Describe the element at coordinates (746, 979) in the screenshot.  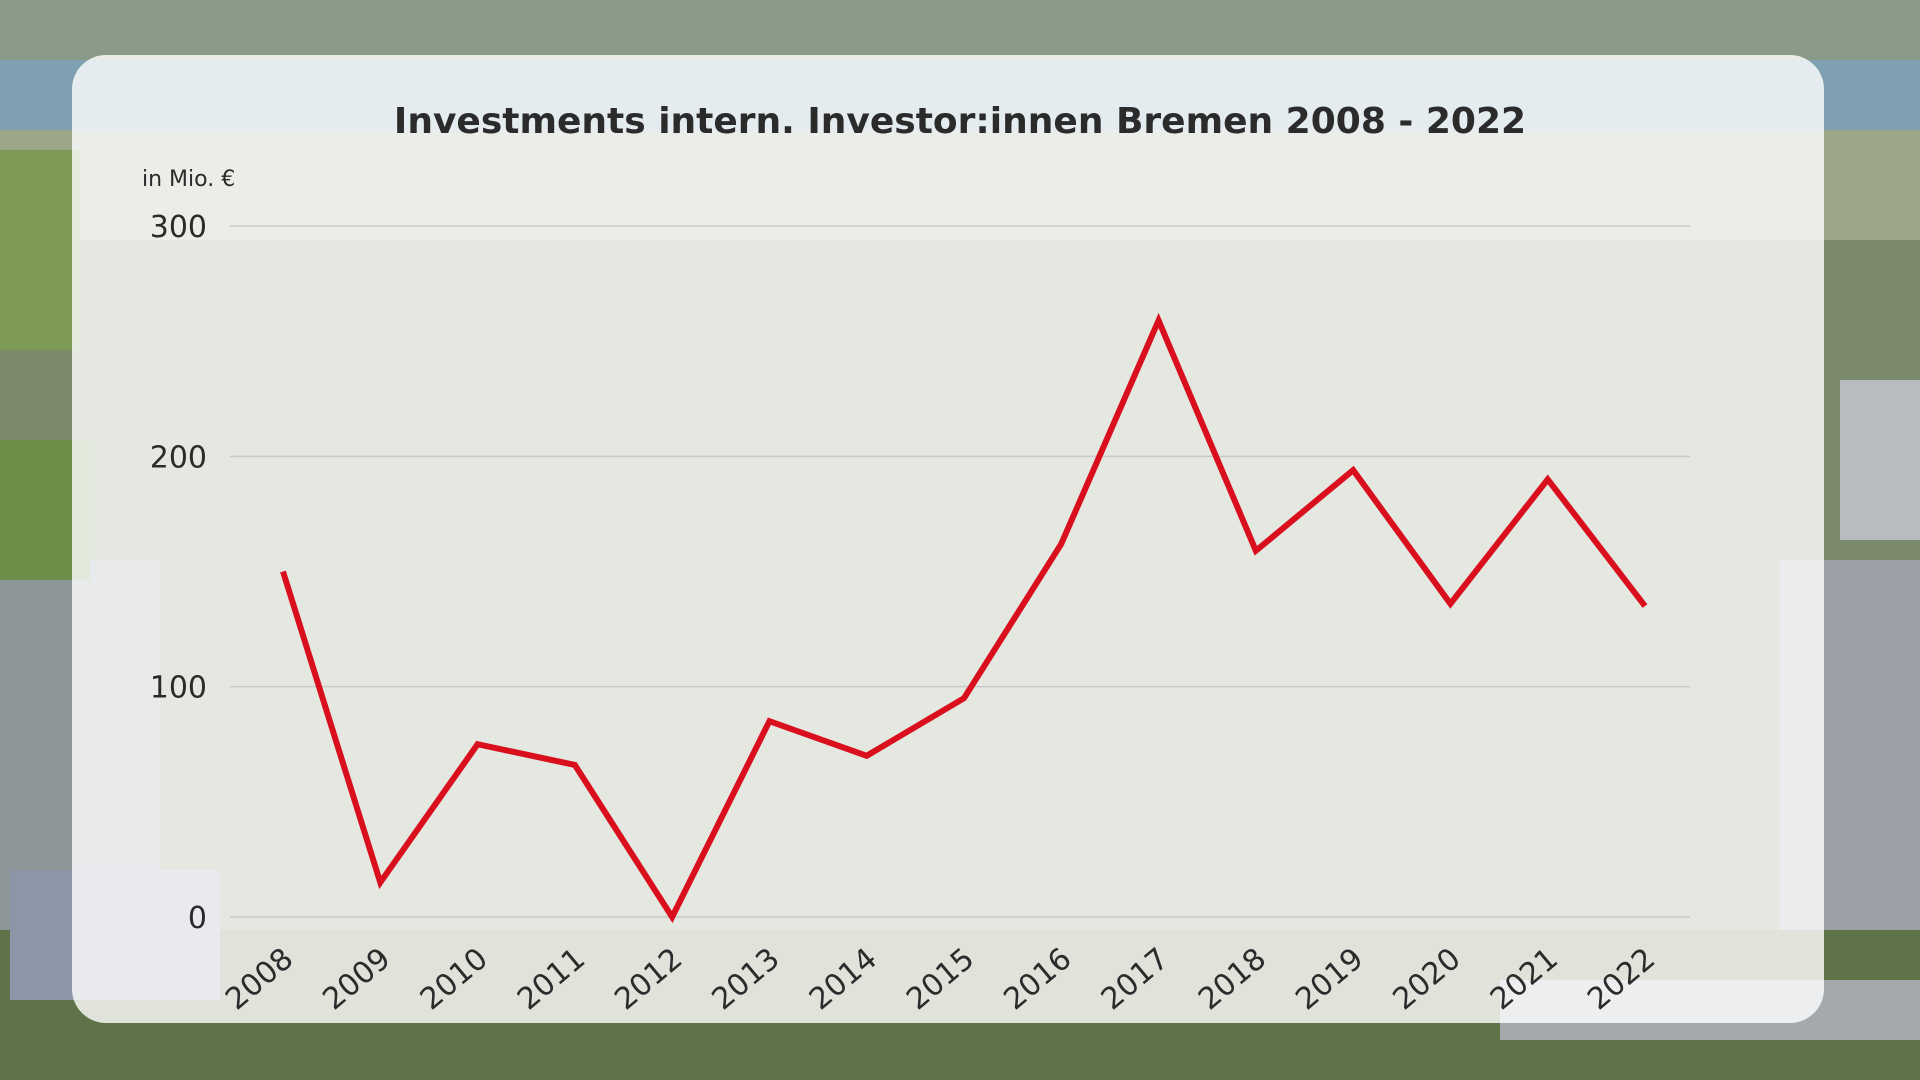
I see `x-tick-label: 2013` at that location.